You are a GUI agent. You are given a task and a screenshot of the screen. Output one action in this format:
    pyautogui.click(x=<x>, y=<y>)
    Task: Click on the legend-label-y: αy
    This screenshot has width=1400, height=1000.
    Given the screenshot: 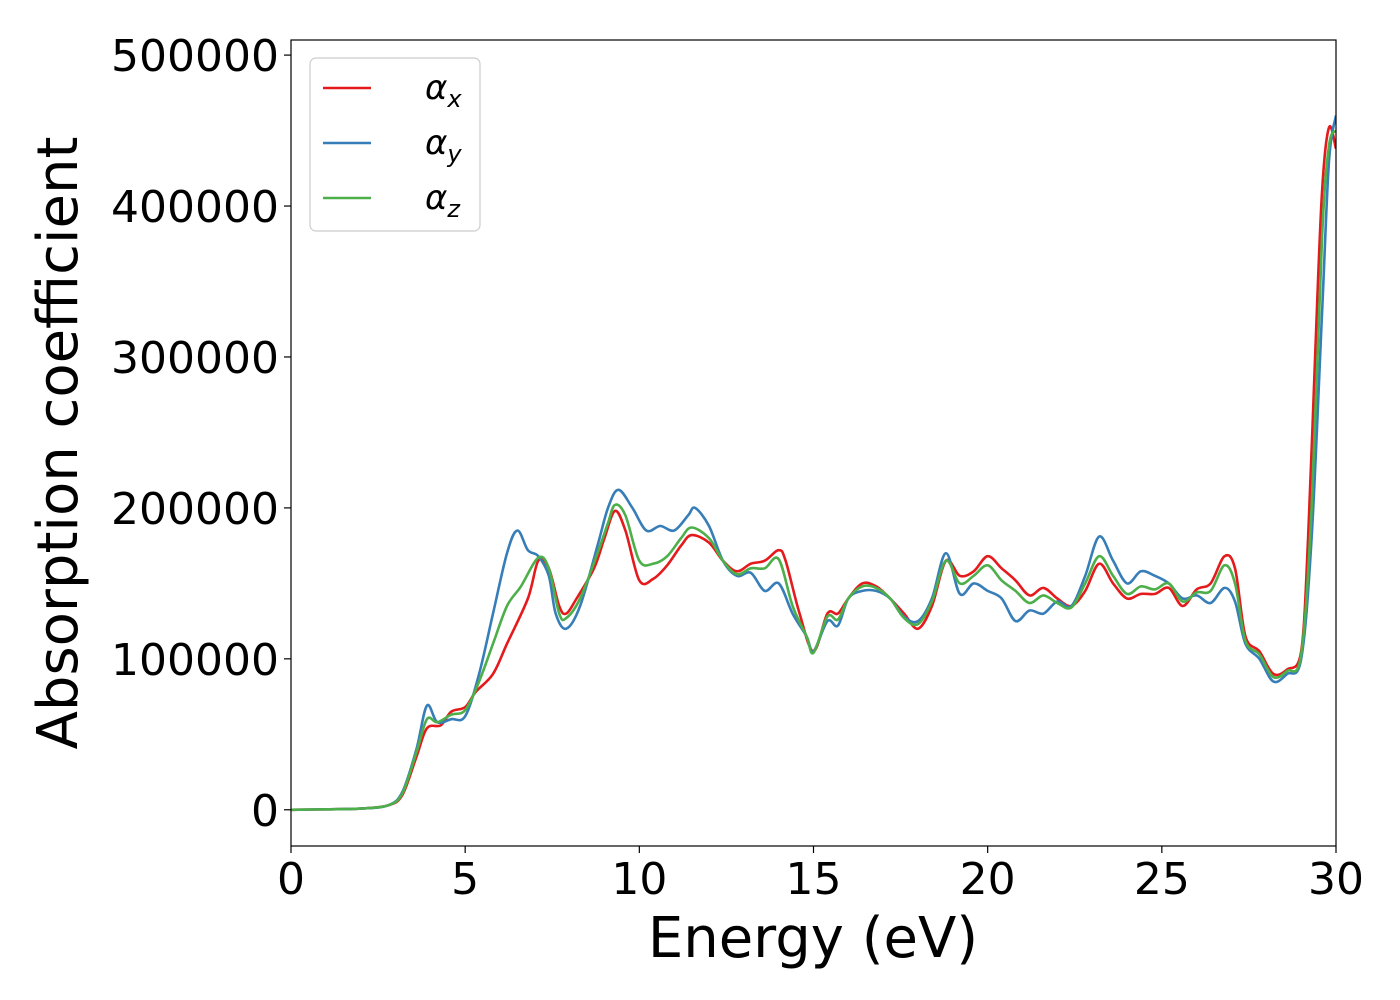 What is the action you would take?
    pyautogui.click(x=443, y=145)
    